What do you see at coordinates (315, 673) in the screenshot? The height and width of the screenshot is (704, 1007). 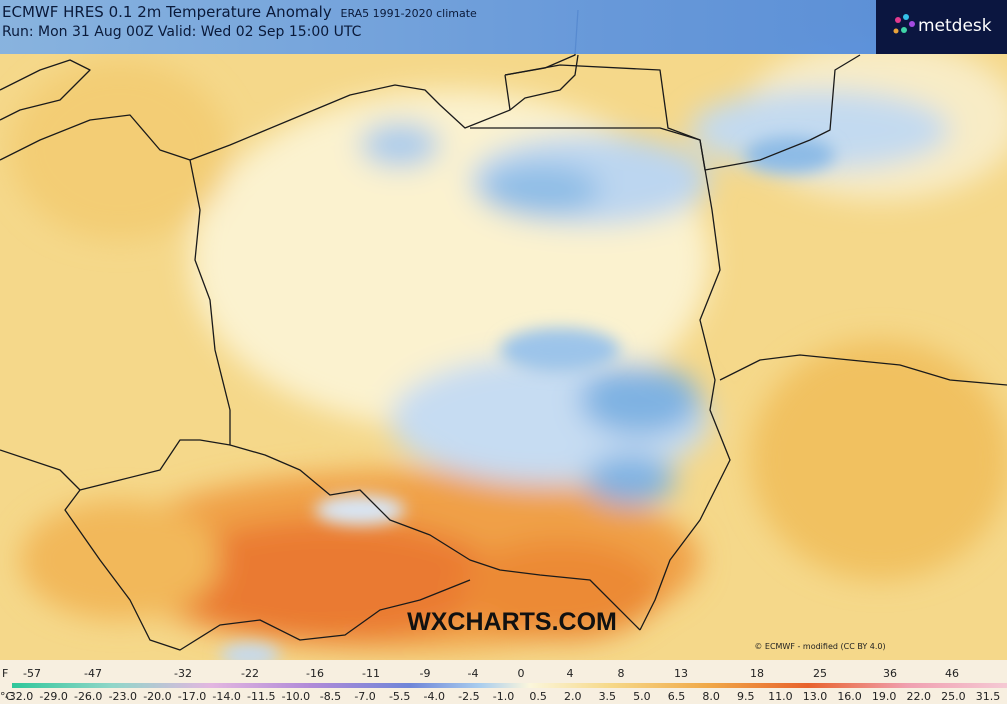 I see `f-label: -16` at bounding box center [315, 673].